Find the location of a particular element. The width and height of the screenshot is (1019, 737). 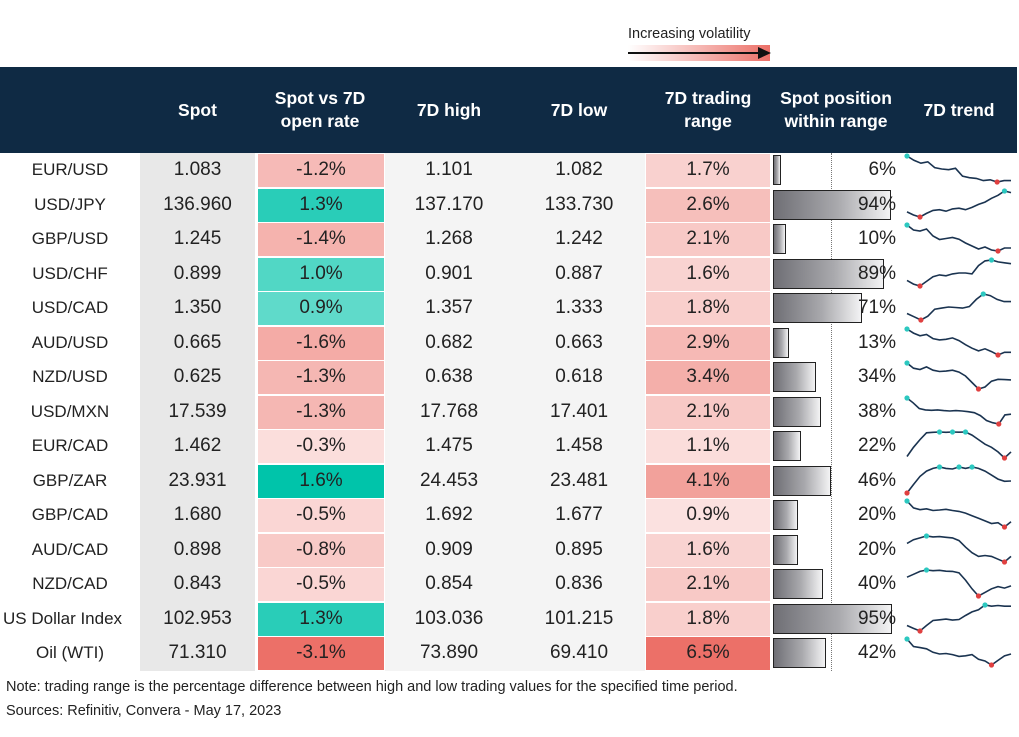

position-value: 10% is located at coordinates (876, 238).